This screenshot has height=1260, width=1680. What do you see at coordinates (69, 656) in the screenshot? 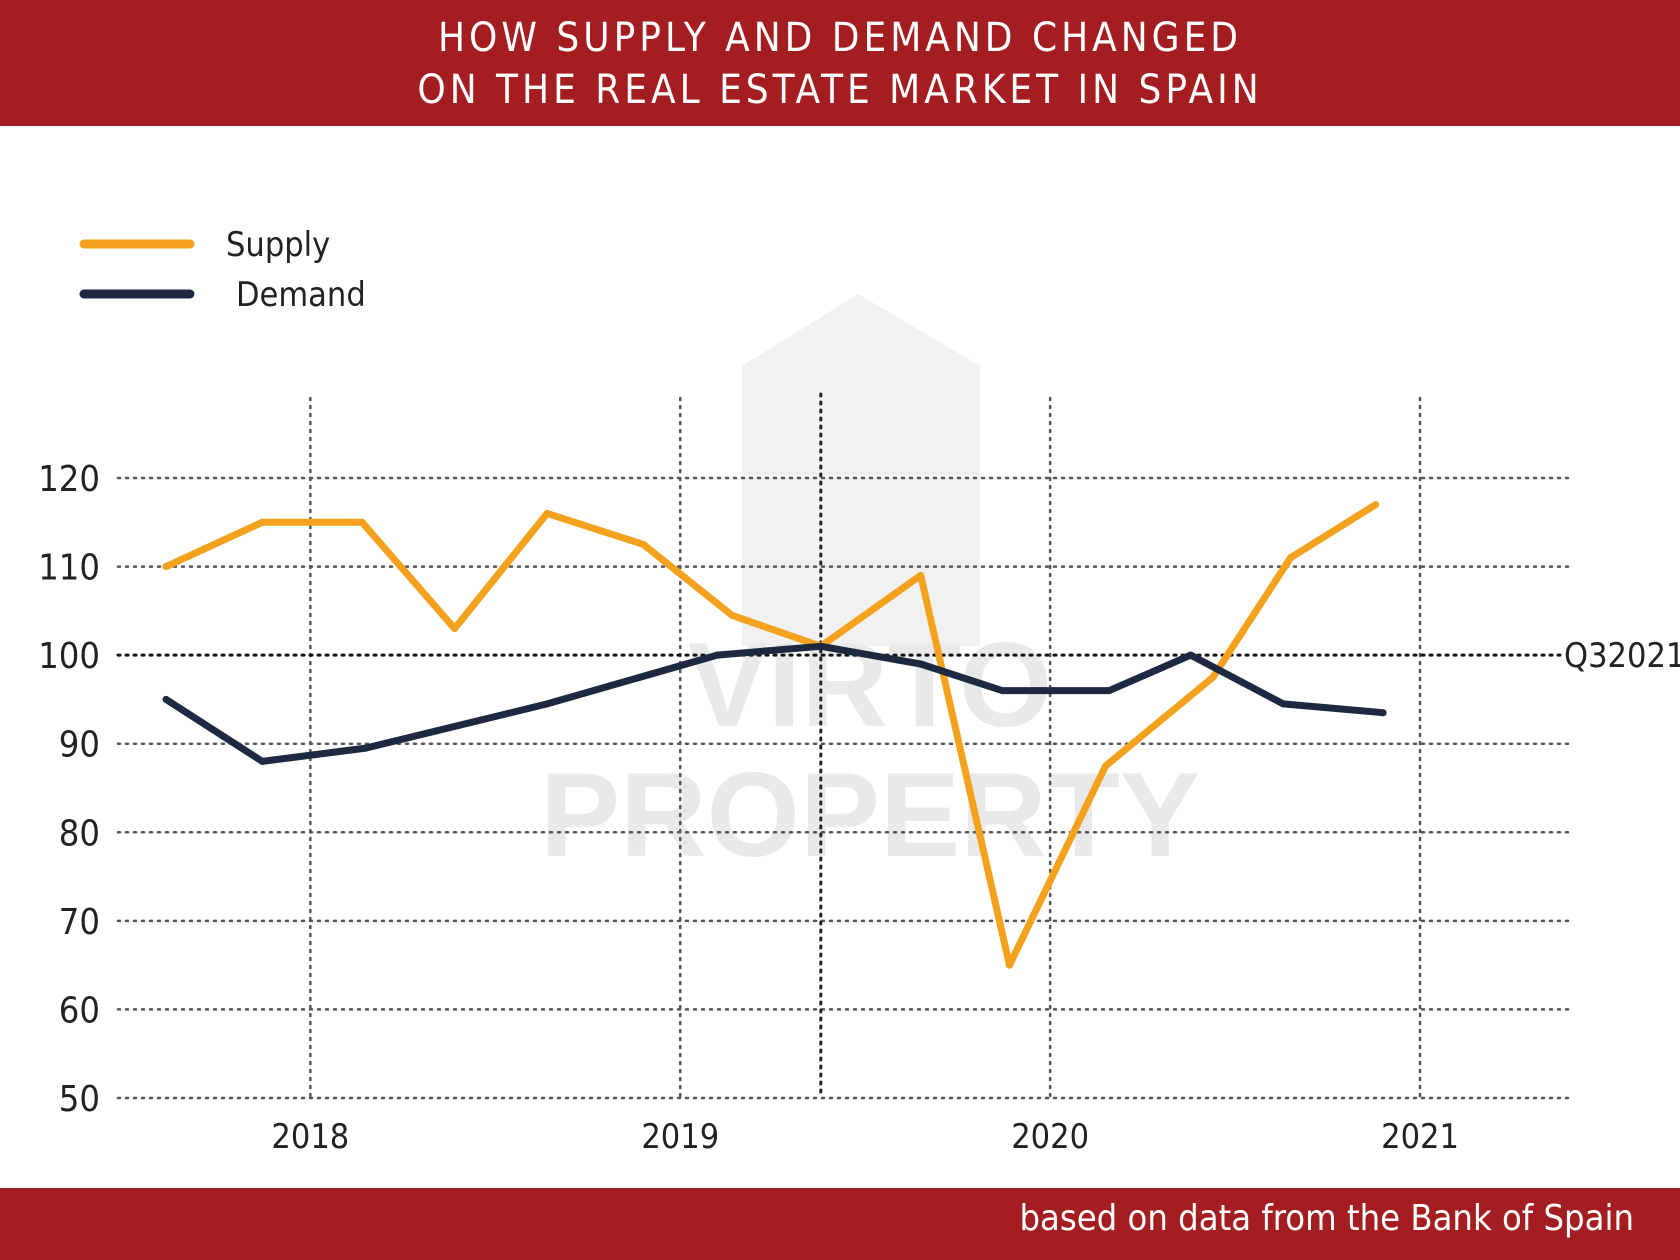
I see `y-tick-label: 100` at bounding box center [69, 656].